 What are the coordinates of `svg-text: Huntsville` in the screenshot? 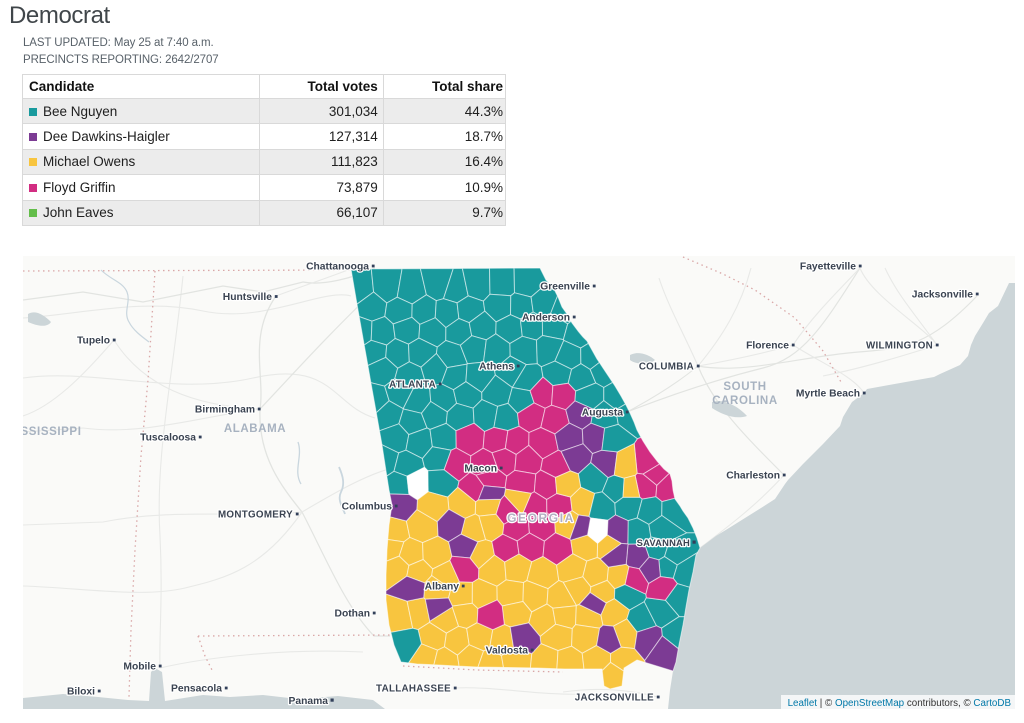 It's located at (247, 297).